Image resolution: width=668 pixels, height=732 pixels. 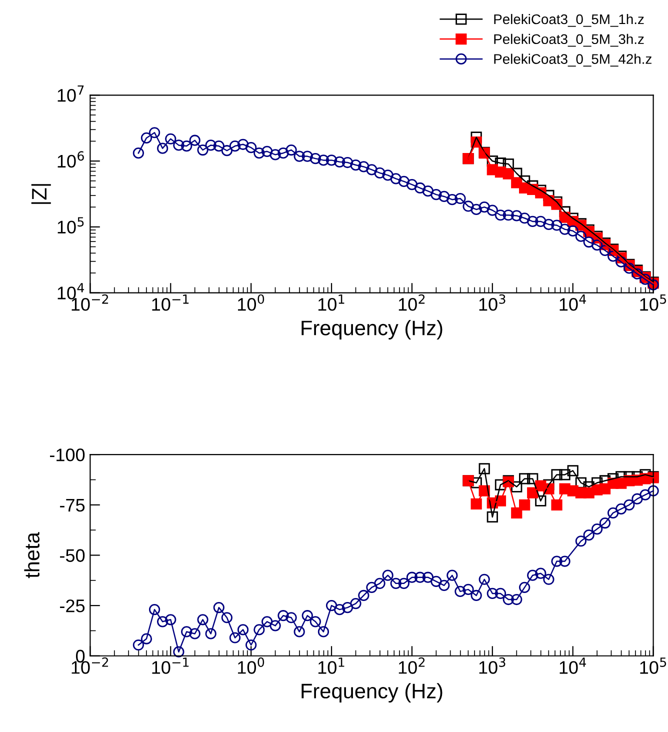 I want to click on legend-label: PelekiCoat3_0_5M_1h.z, so click(x=569, y=20).